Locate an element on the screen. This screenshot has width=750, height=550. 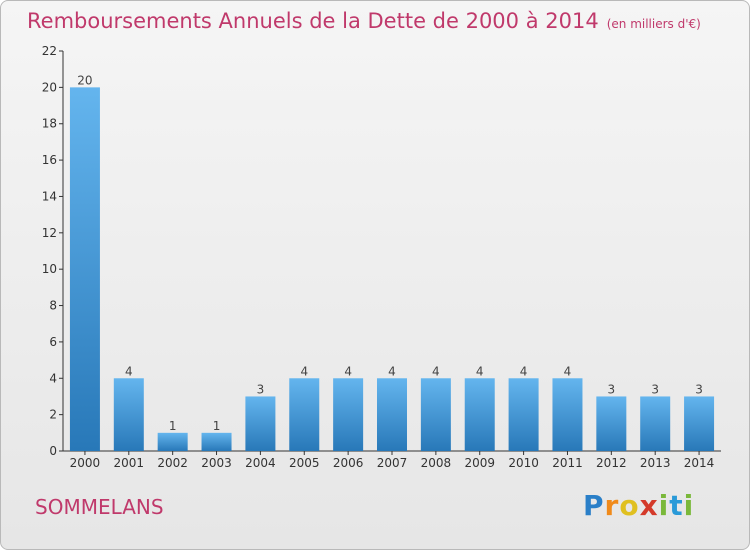
x-tick: 2009 is located at coordinates (479, 460).